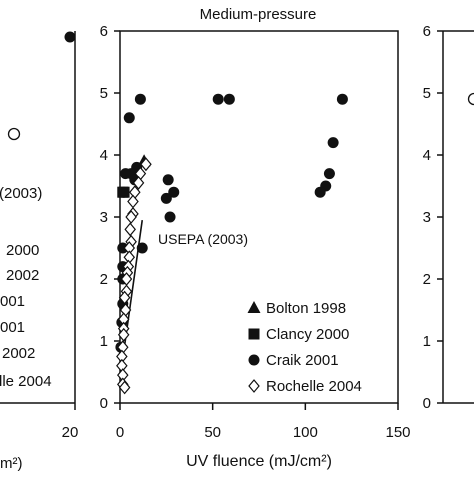 The width and height of the screenshot is (474, 479). Describe the element at coordinates (104, 155) in the screenshot. I see `y-tick-label: 4` at that location.